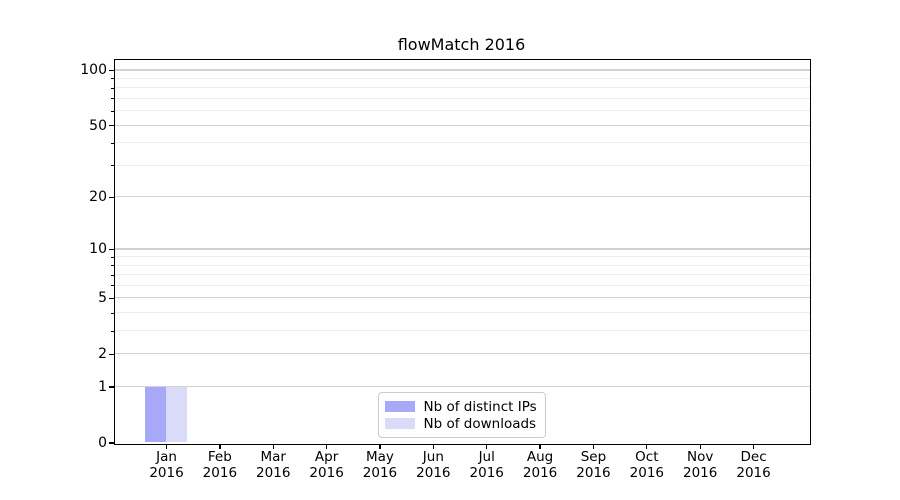  I want to click on y-tick-label: 20, so click(98, 197).